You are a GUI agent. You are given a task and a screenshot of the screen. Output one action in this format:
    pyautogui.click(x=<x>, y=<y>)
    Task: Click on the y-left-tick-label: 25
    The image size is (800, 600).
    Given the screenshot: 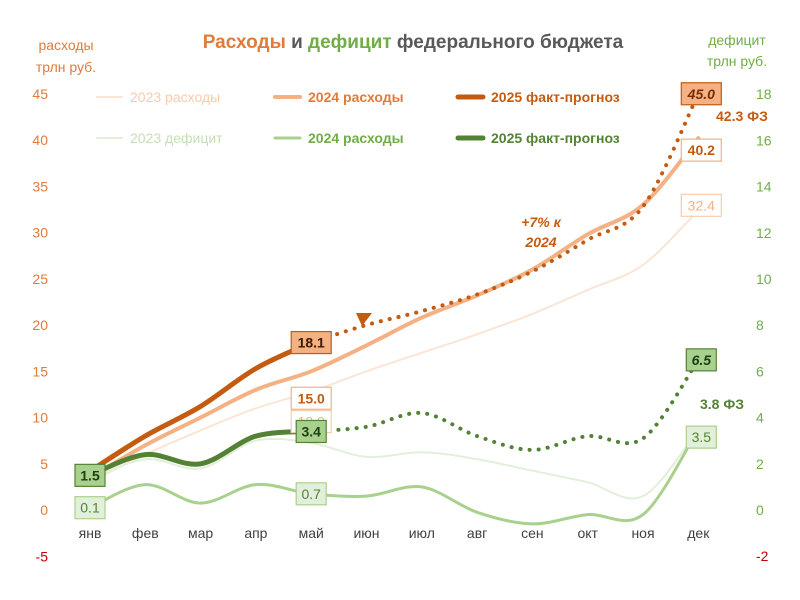 What is the action you would take?
    pyautogui.click(x=40, y=279)
    